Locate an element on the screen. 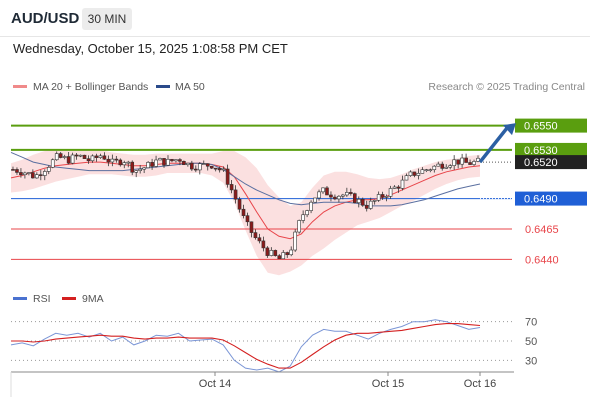 Image resolution: width=590 pixels, height=400 pixels. rsi-panel: 70 50 30 is located at coordinates (273, 345).